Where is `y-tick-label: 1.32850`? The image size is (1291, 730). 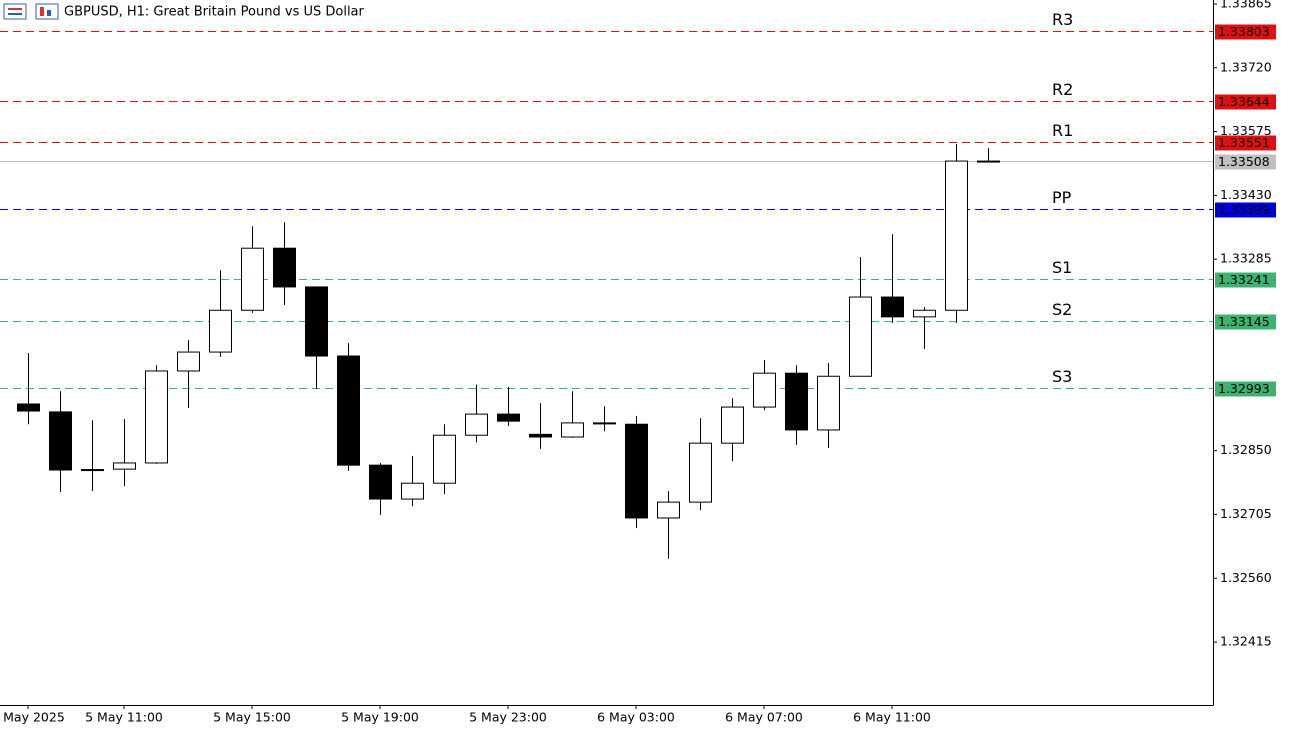 y-tick-label: 1.32850 is located at coordinates (1246, 449).